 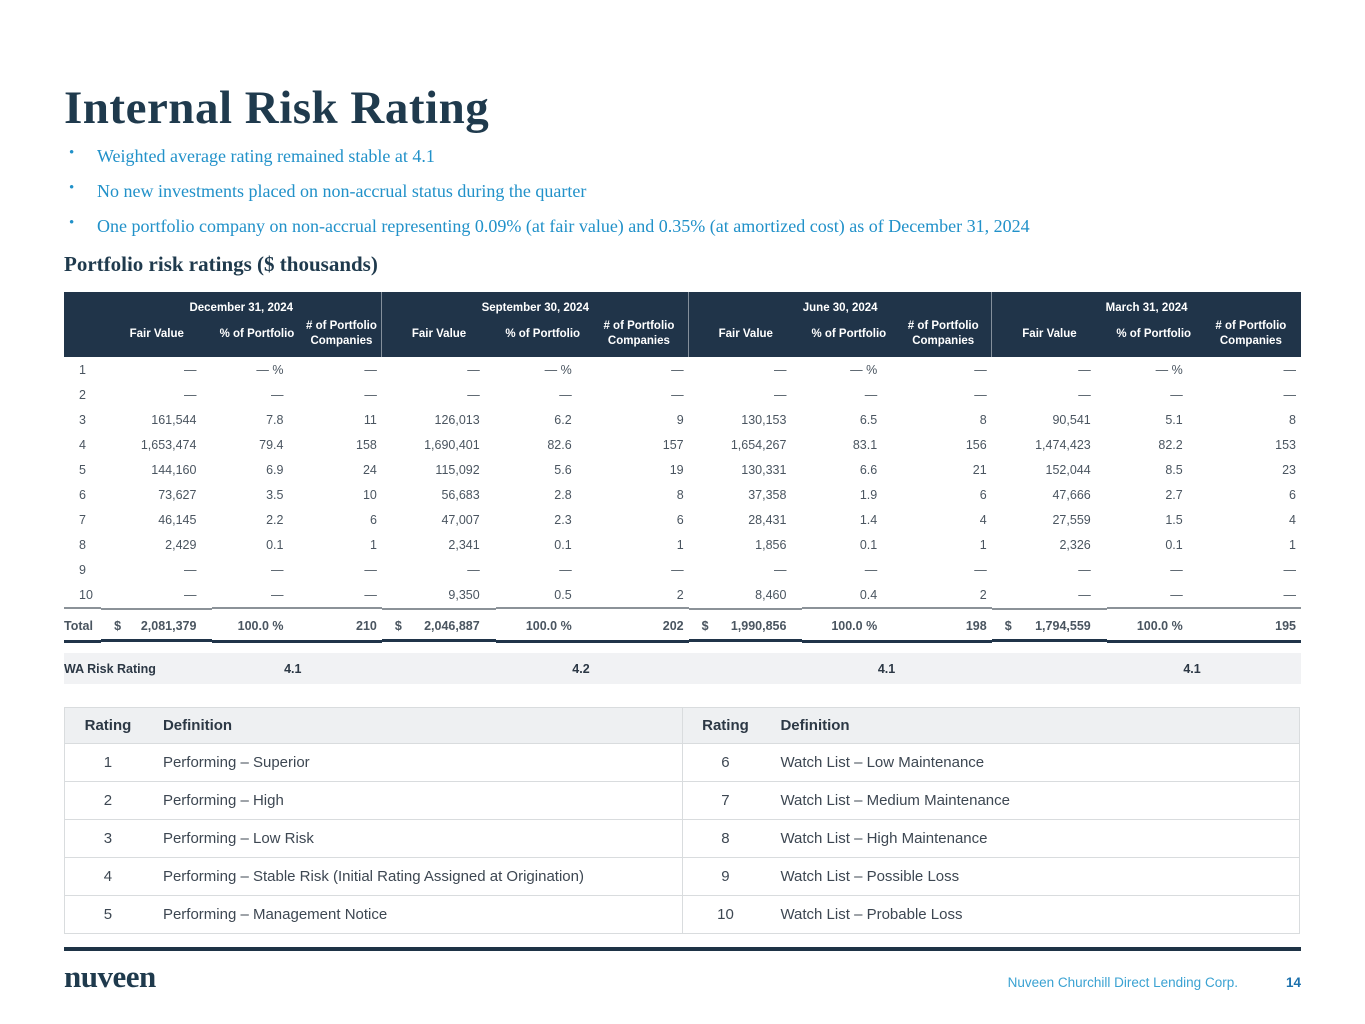 I want to click on total-label: Total, so click(x=83, y=625).